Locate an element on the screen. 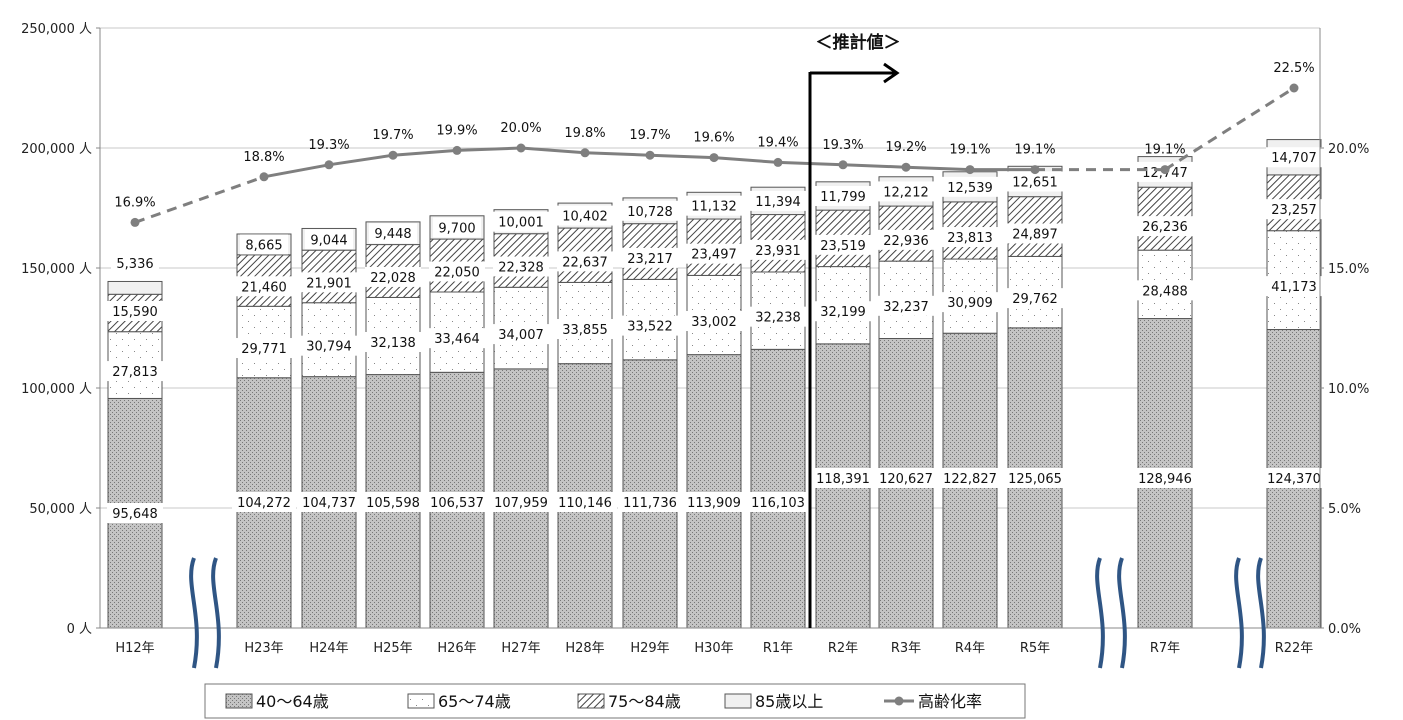 This screenshot has width=1403, height=720. value-label: 32,138 is located at coordinates (393, 343).